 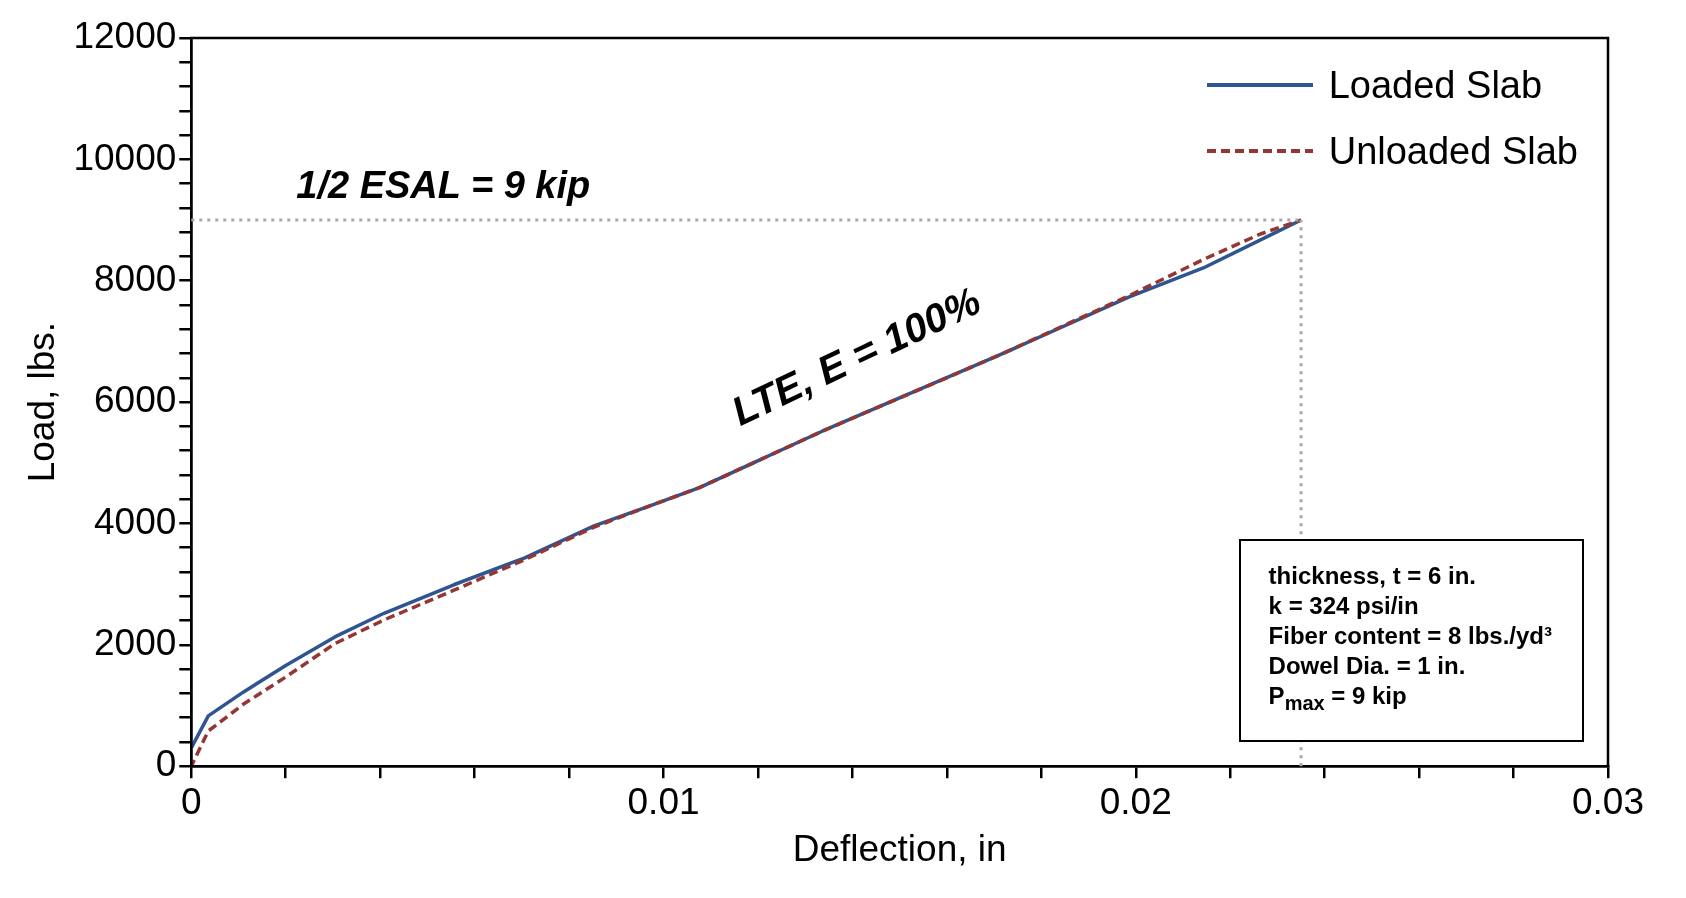 What do you see at coordinates (663, 801) in the screenshot?
I see `x-tick-label: 0.01` at bounding box center [663, 801].